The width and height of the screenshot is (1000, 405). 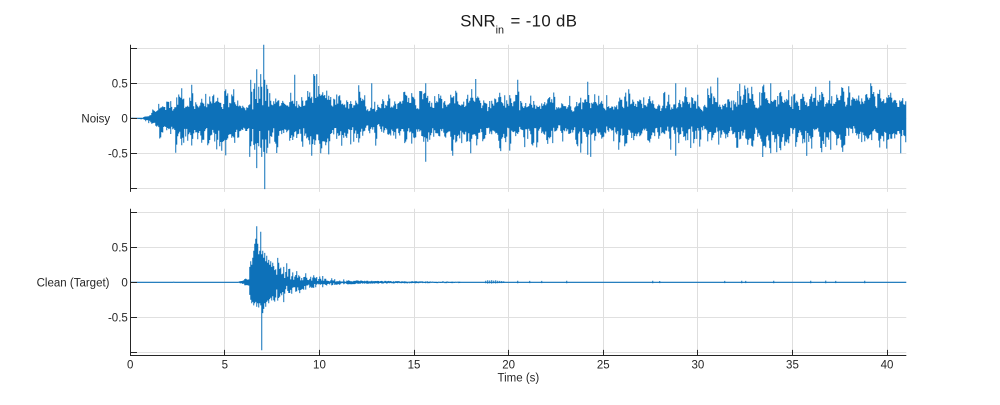 I want to click on svg-text: Time (s), so click(x=519, y=378).